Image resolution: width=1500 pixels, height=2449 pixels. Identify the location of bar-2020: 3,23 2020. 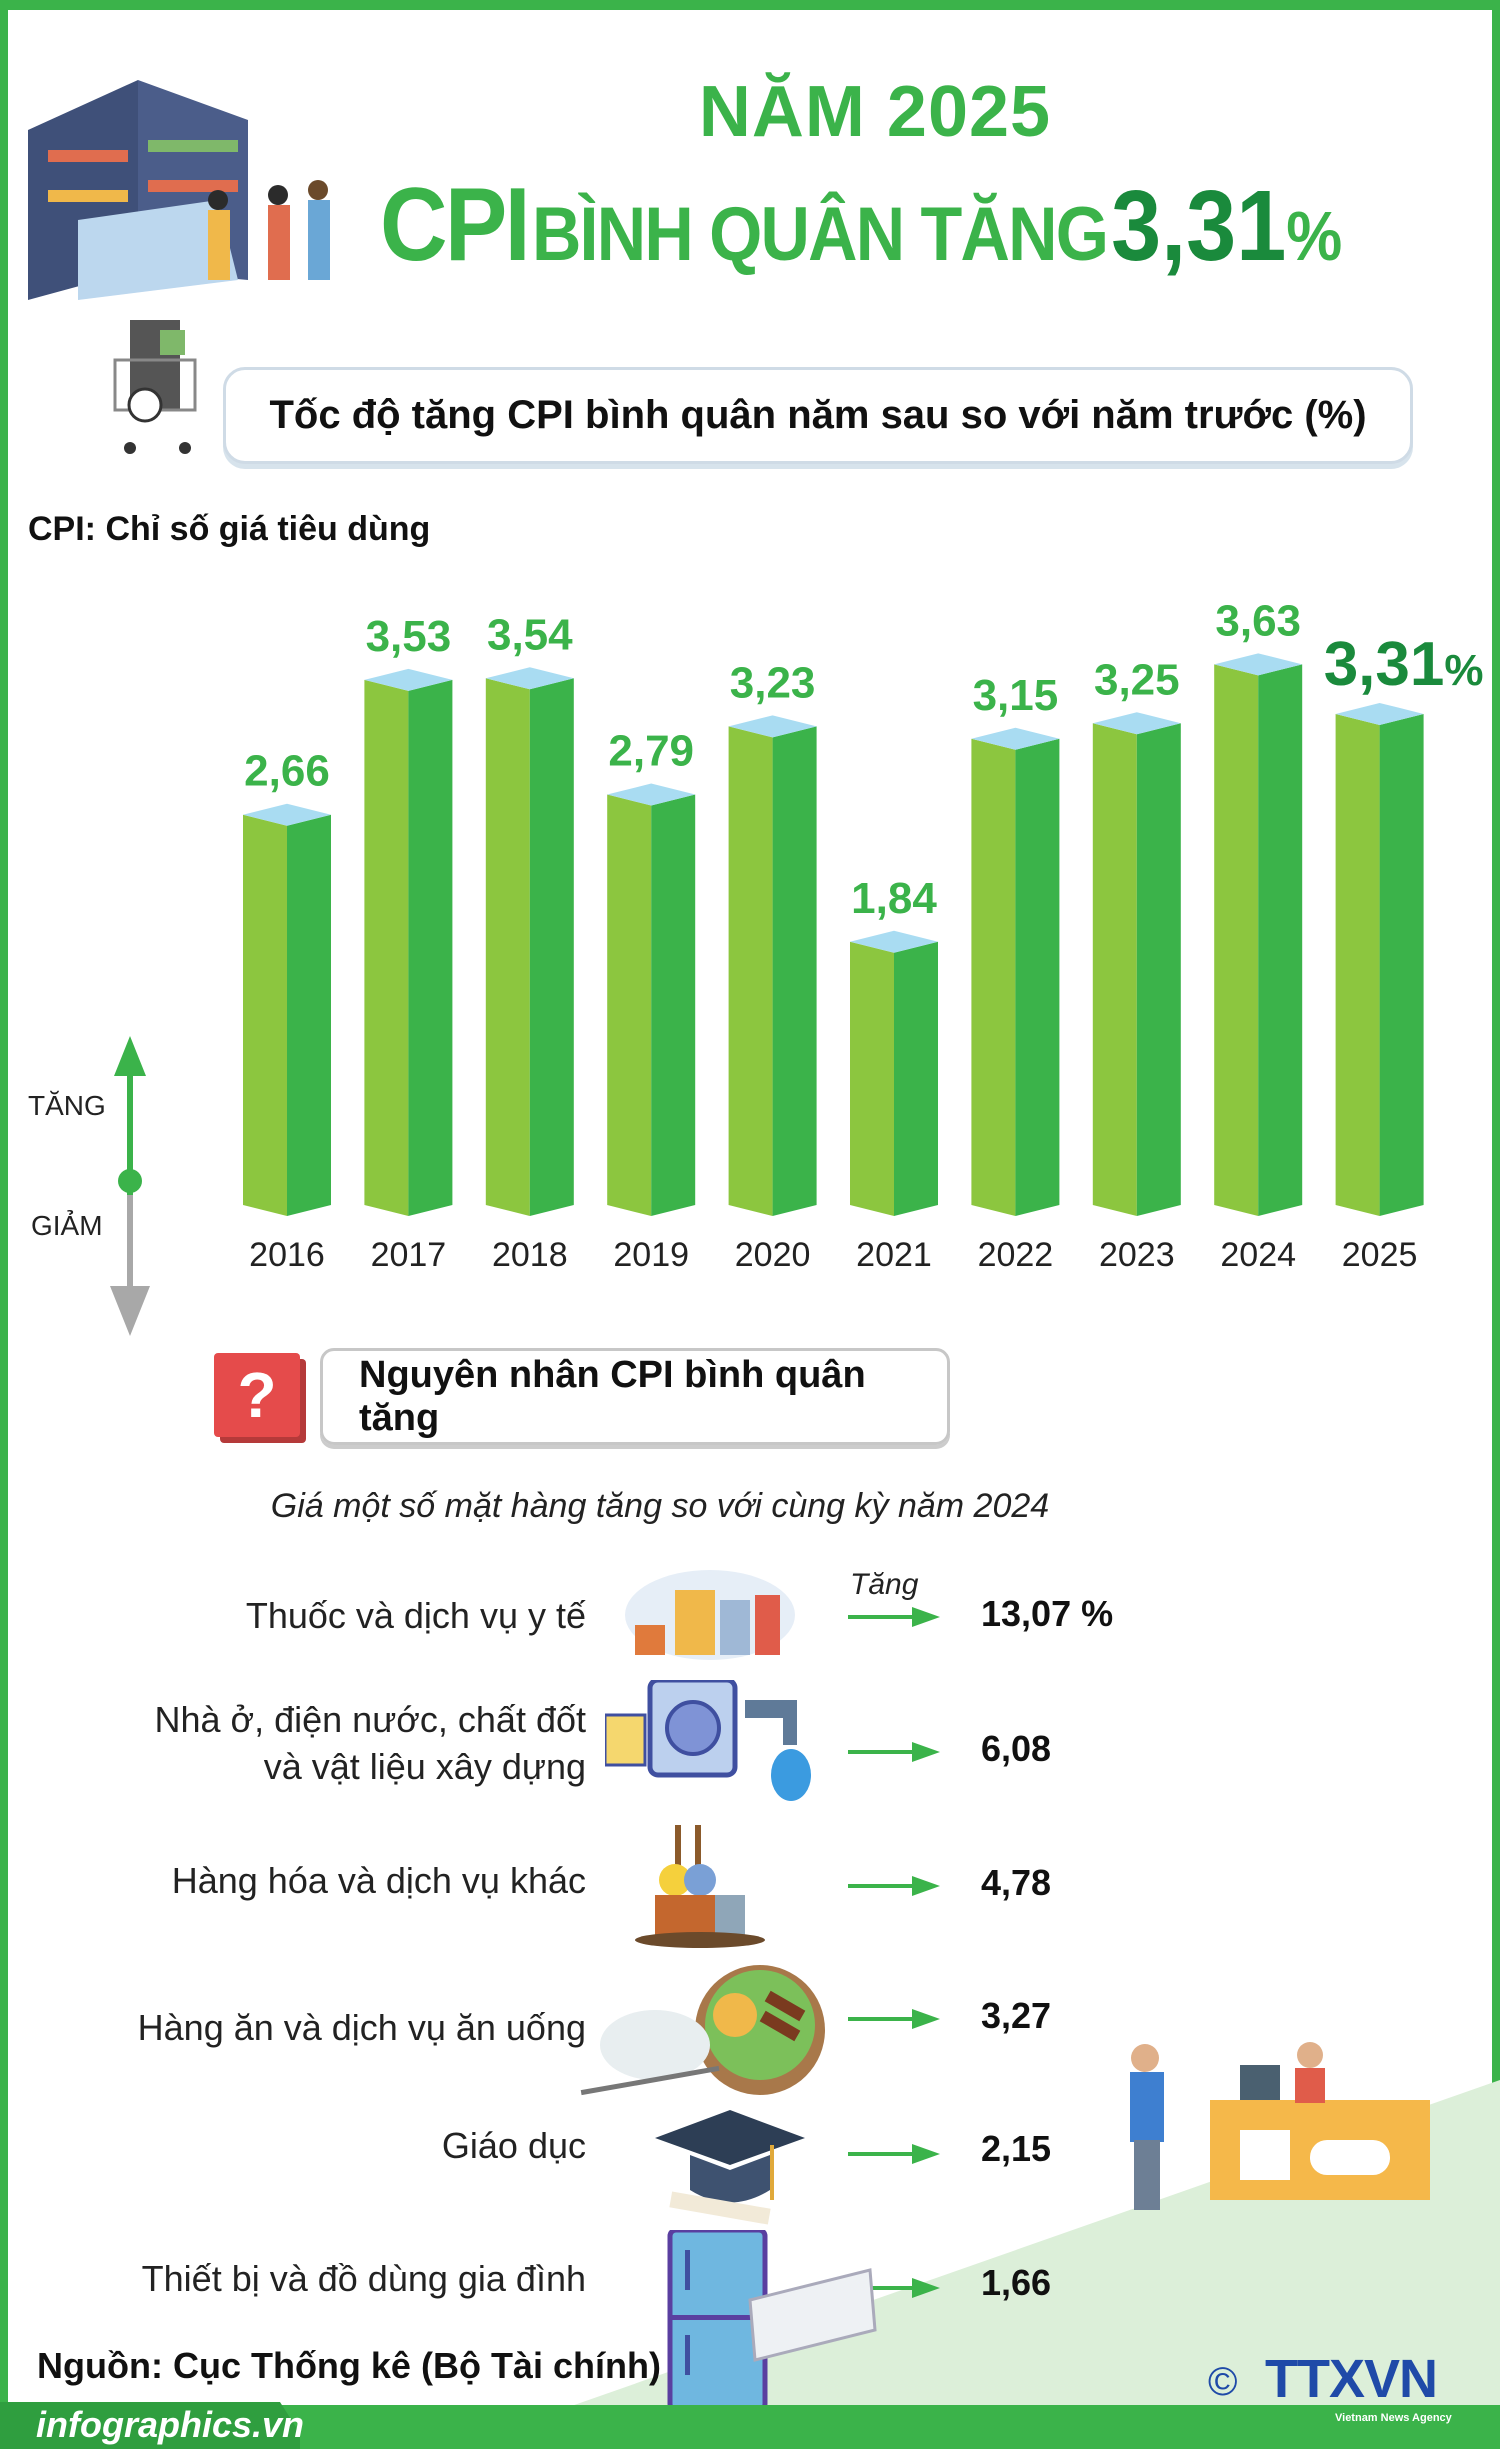
(772, 966).